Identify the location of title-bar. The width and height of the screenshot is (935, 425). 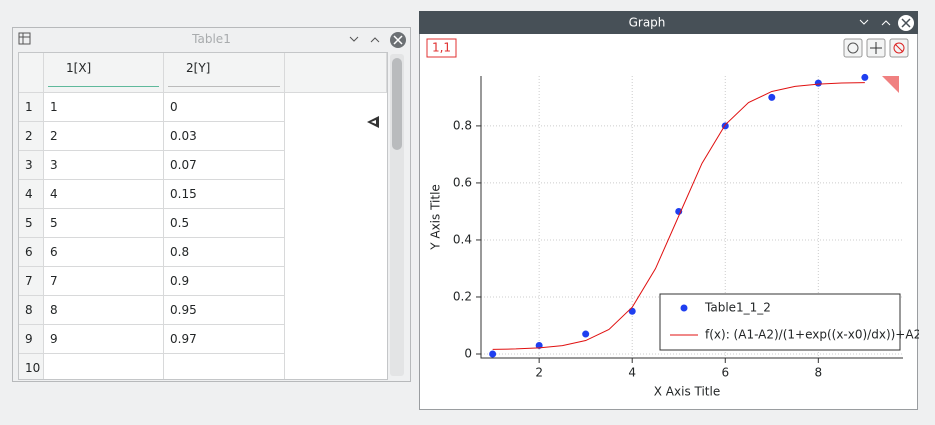
(668, 22).